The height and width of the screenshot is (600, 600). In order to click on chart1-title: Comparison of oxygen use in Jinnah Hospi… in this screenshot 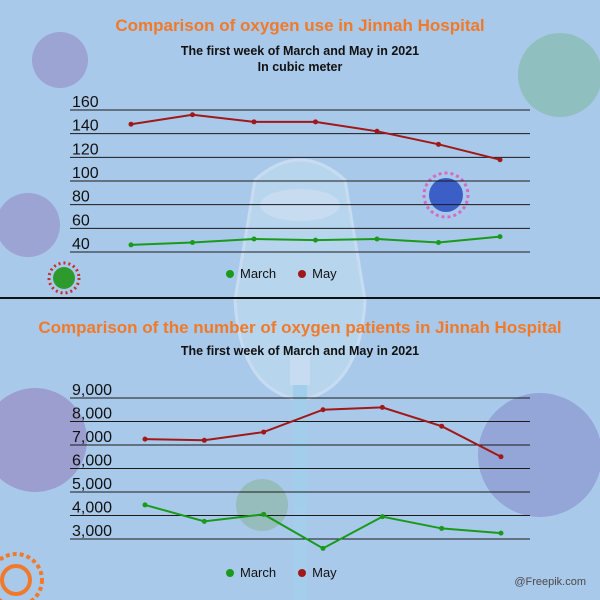, I will do `click(300, 25)`.